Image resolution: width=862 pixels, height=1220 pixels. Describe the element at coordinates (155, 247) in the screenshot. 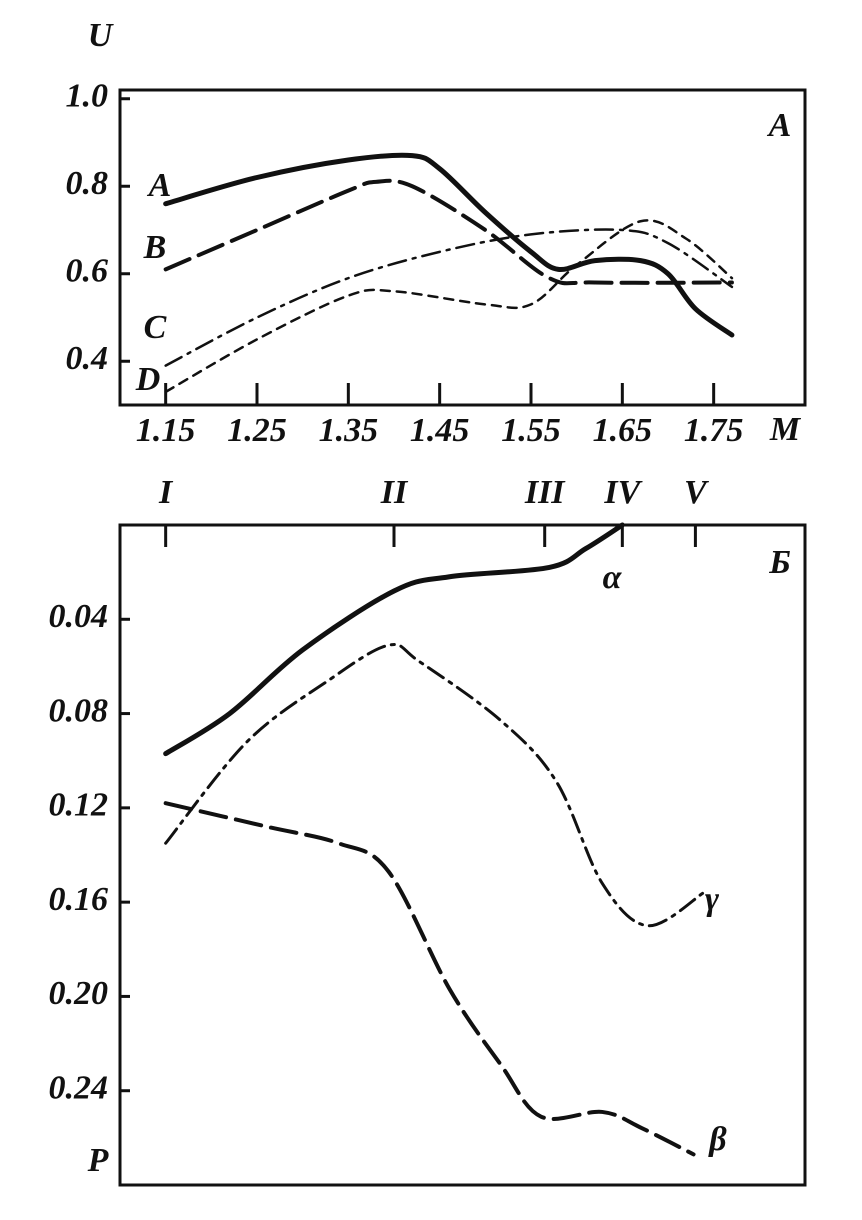

I see `series-label: B` at that location.